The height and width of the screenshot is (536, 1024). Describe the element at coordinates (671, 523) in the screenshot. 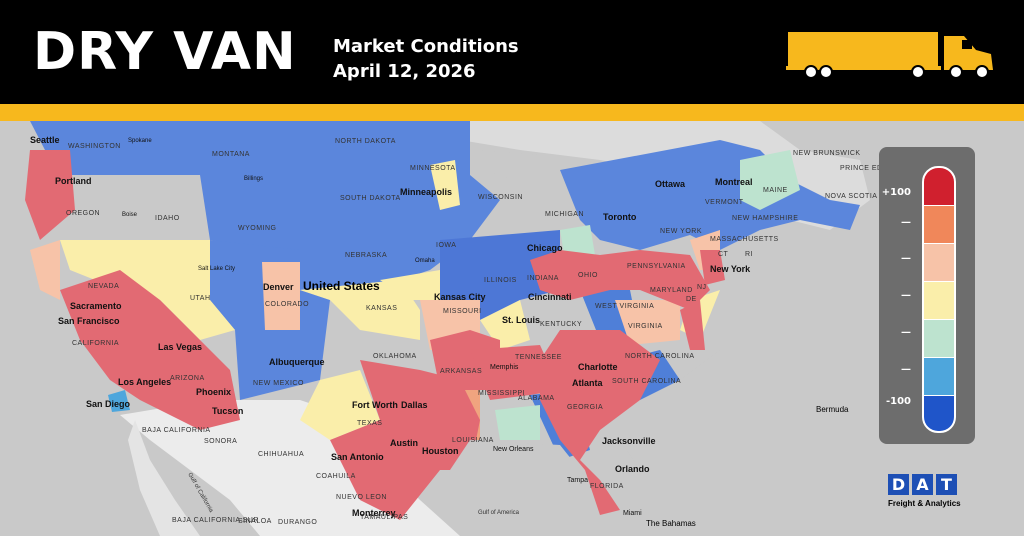

I see `water-label: The Bahamas` at that location.